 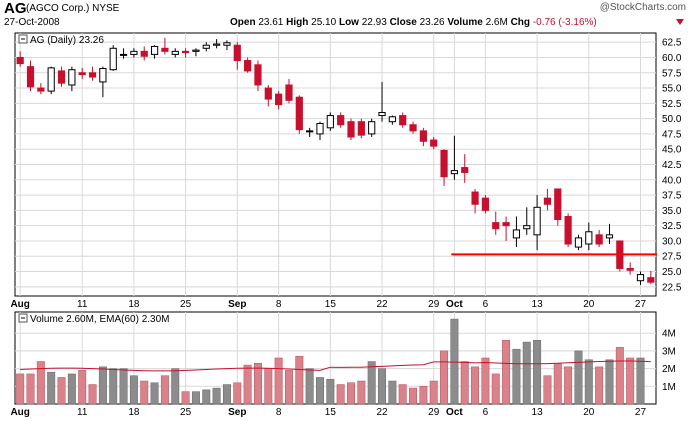 I want to click on price-tick-label: 27.5, so click(x=672, y=257).